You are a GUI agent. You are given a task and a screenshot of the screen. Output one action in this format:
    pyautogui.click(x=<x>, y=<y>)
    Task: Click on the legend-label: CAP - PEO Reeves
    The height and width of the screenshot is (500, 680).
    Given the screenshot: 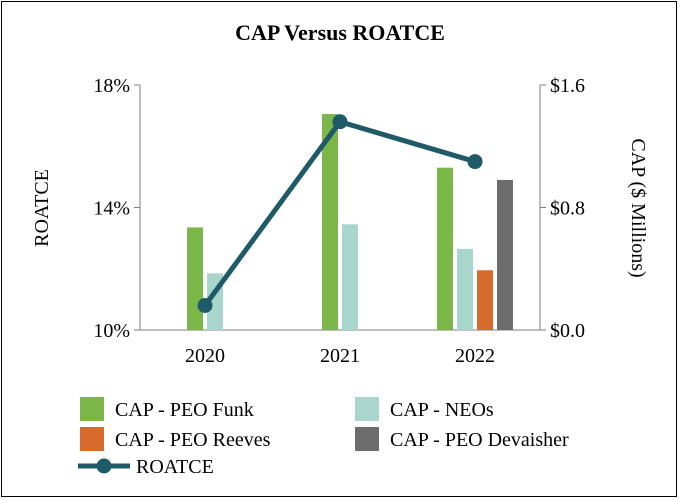 What is the action you would take?
    pyautogui.click(x=193, y=440)
    